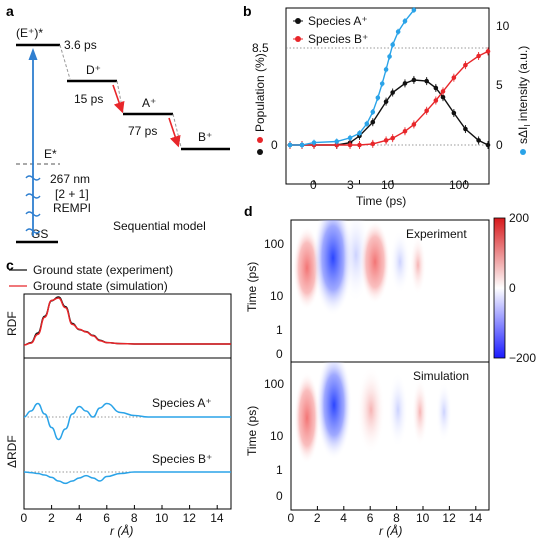 The width and height of the screenshot is (547, 542). Describe the element at coordinates (88, 99) in the screenshot. I see `level-d-plus-time: 15 ps` at that location.